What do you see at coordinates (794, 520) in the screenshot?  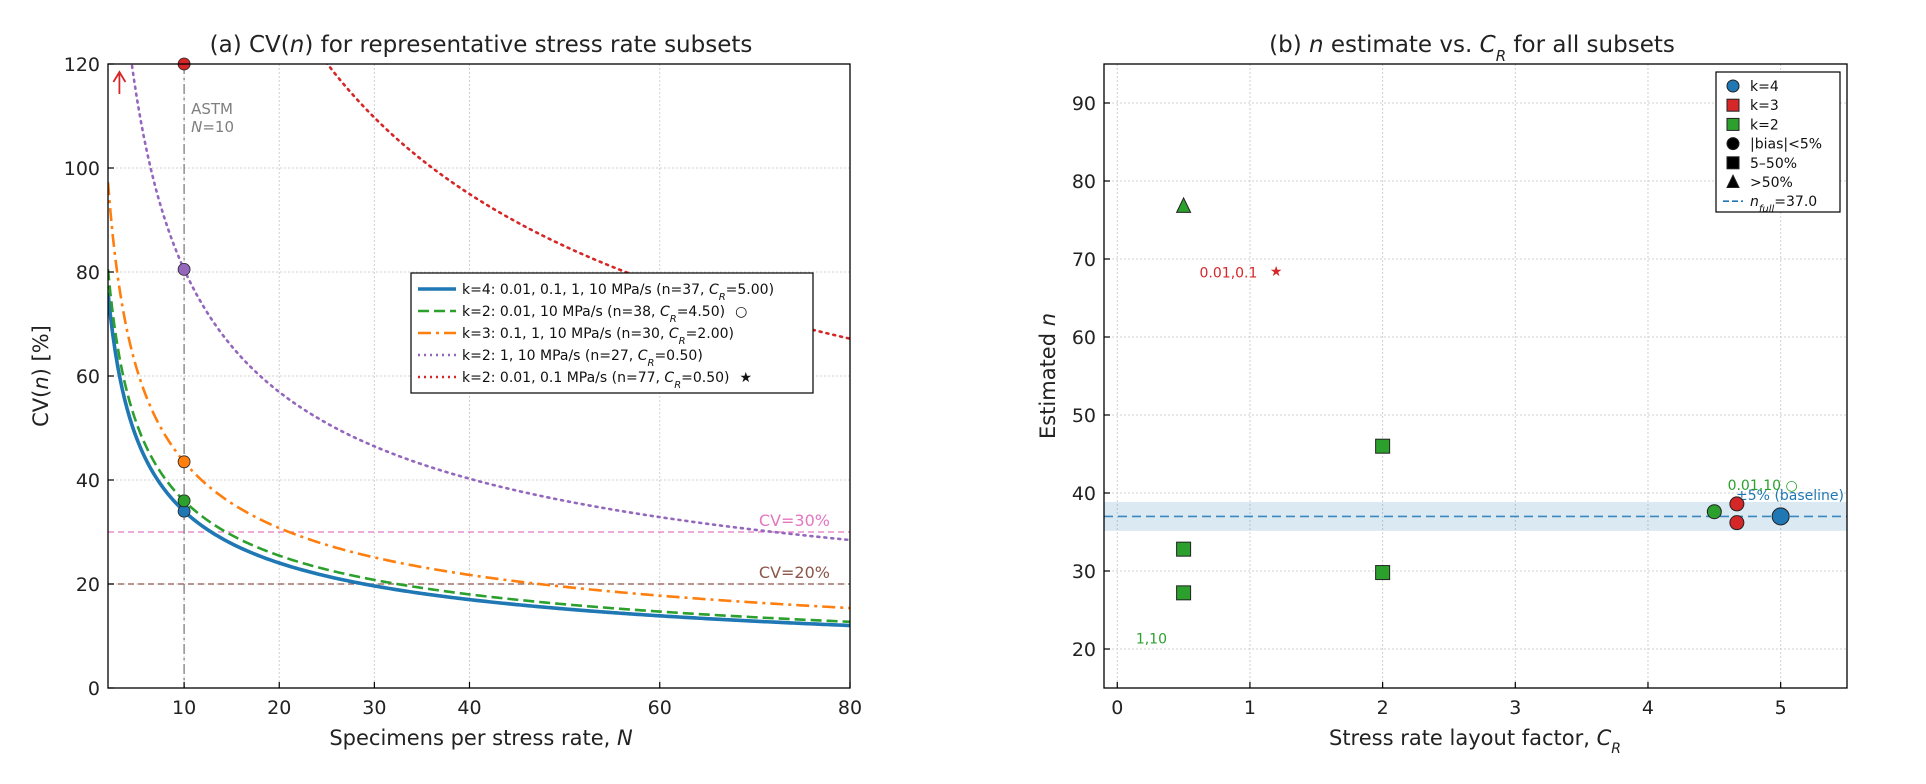 I see `reference-label-cv30: CV=30%` at bounding box center [794, 520].